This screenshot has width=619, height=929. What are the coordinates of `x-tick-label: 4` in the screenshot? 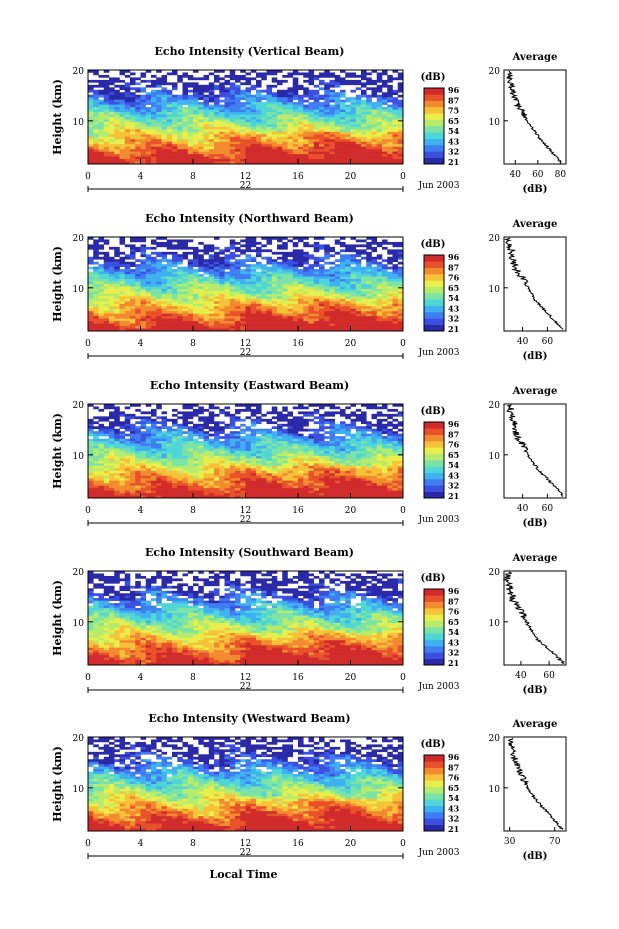 It's located at (141, 177).